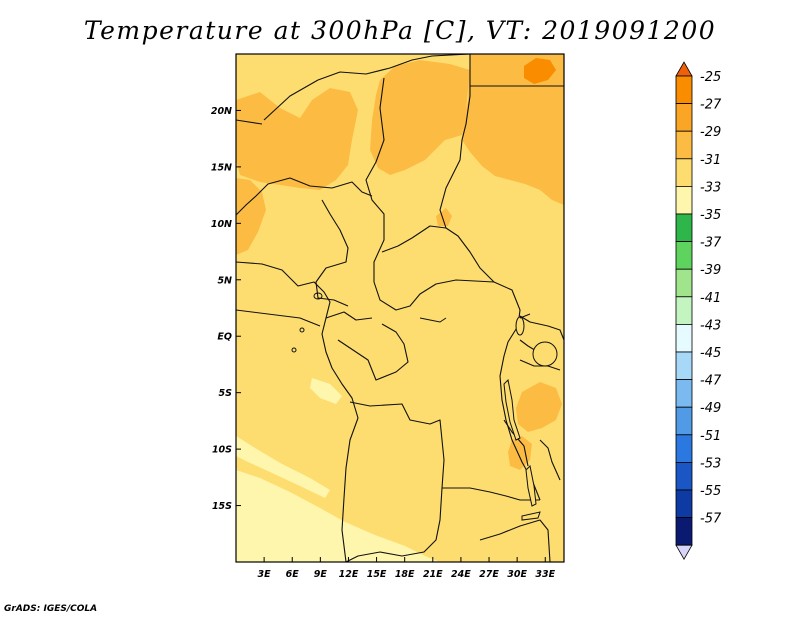 This screenshot has height=618, width=800. Describe the element at coordinates (411, 322) in the screenshot. I see `islands` at that location.